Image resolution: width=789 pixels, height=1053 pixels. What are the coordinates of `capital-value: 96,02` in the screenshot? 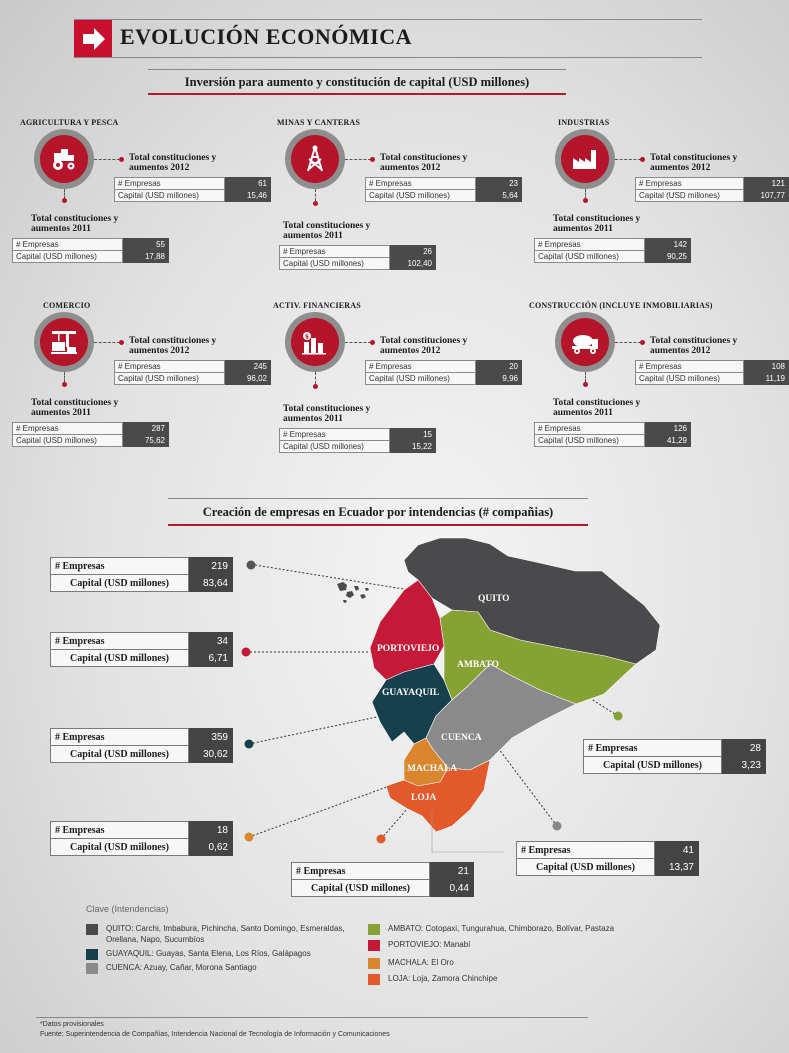 It's located at (247, 378).